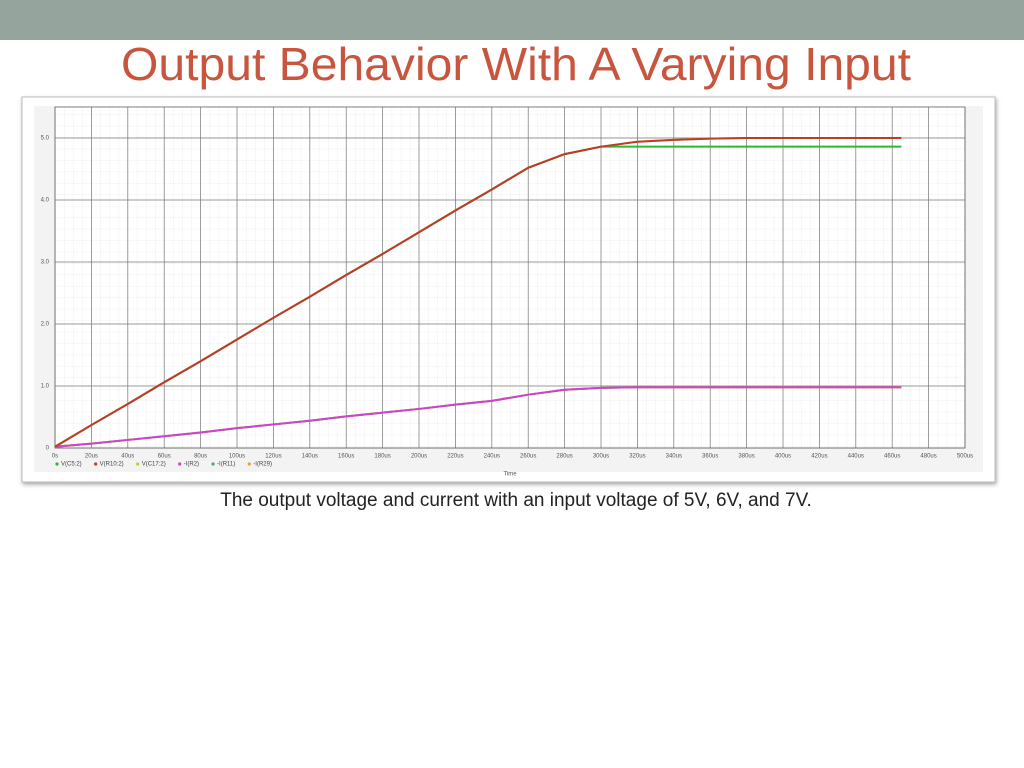 The image size is (1024, 768). I want to click on x-tick-label: 320us, so click(637, 457).